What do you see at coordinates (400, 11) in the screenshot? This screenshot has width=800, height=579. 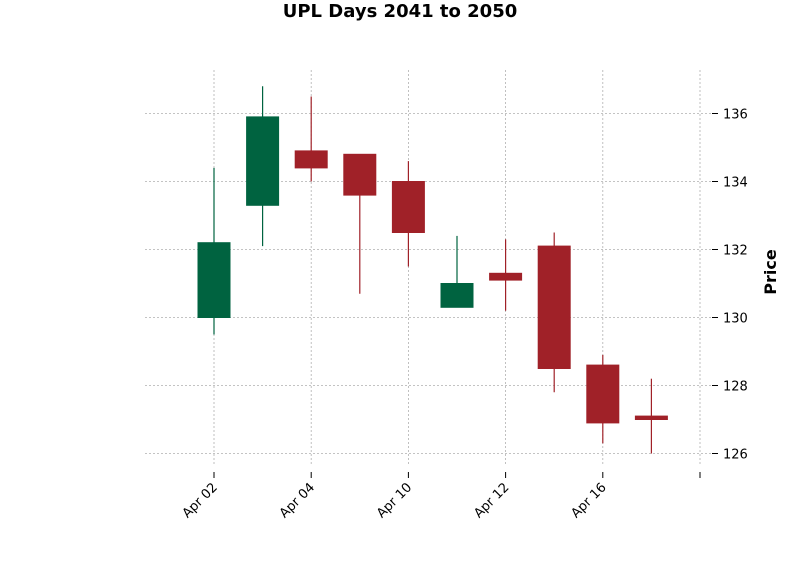 I see `chart-title: UPL Days 2041 to 2050` at bounding box center [400, 11].